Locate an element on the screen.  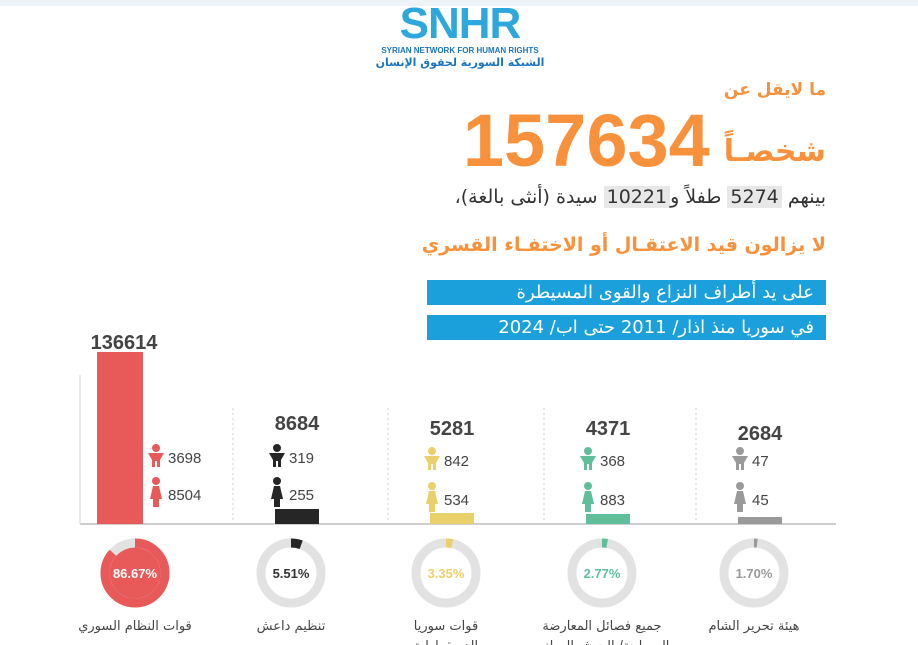
share-percent-label: 2.77% is located at coordinates (602, 573).